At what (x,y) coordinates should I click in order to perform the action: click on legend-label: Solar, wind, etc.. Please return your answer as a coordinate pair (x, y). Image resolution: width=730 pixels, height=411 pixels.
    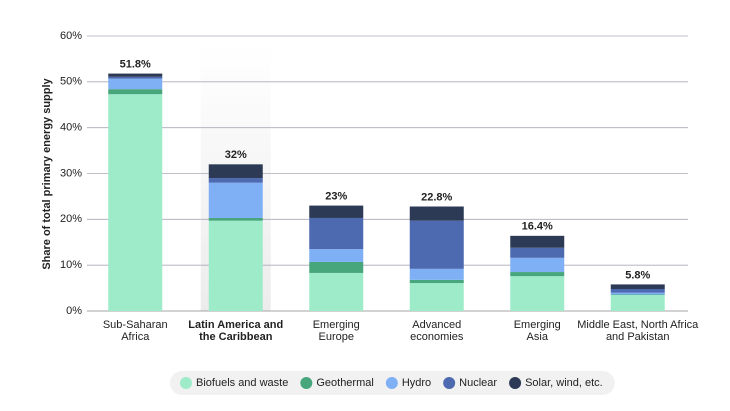
    Looking at the image, I should click on (564, 383).